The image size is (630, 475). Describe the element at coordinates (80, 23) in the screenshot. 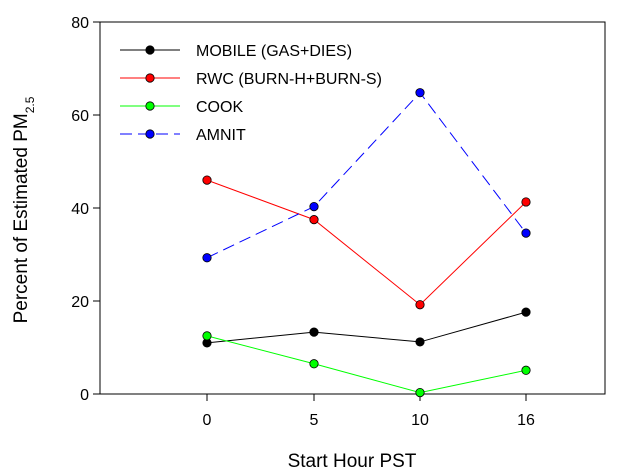

I see `y-tick-label-4: 80` at that location.